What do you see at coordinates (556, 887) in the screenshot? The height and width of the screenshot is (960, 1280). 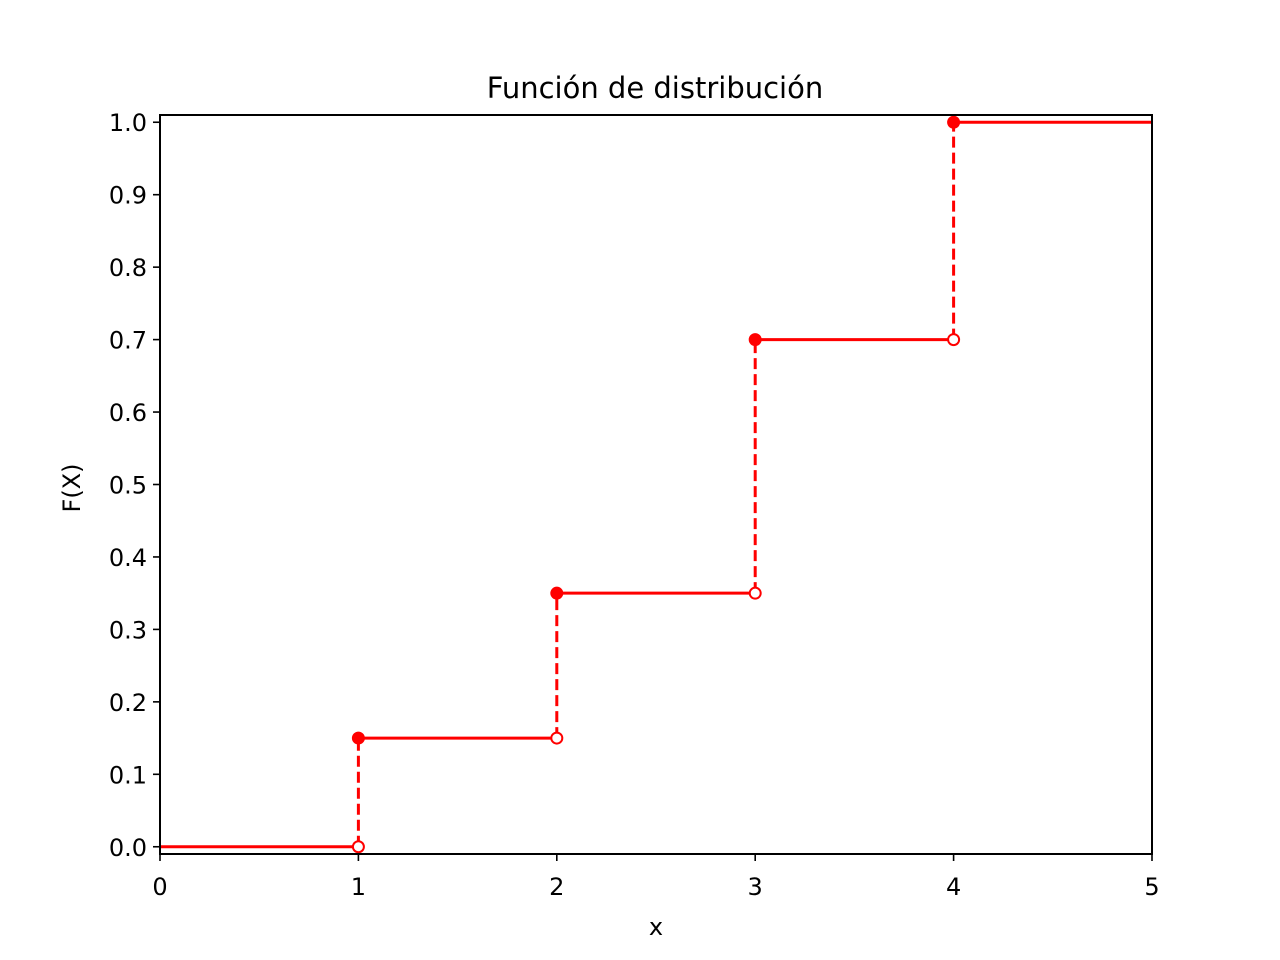 I see `x-tick-label-2: 2` at bounding box center [556, 887].